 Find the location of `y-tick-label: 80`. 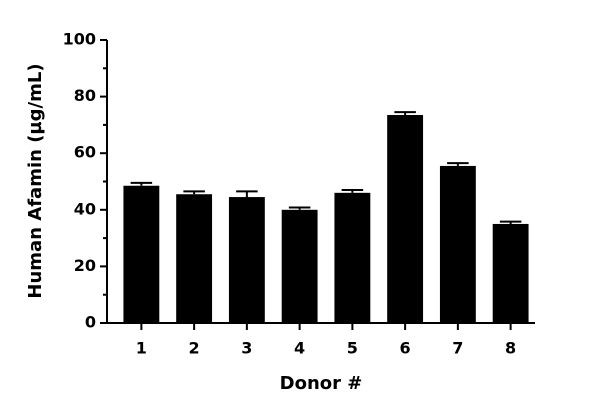

y-tick-label: 80 is located at coordinates (85, 95).